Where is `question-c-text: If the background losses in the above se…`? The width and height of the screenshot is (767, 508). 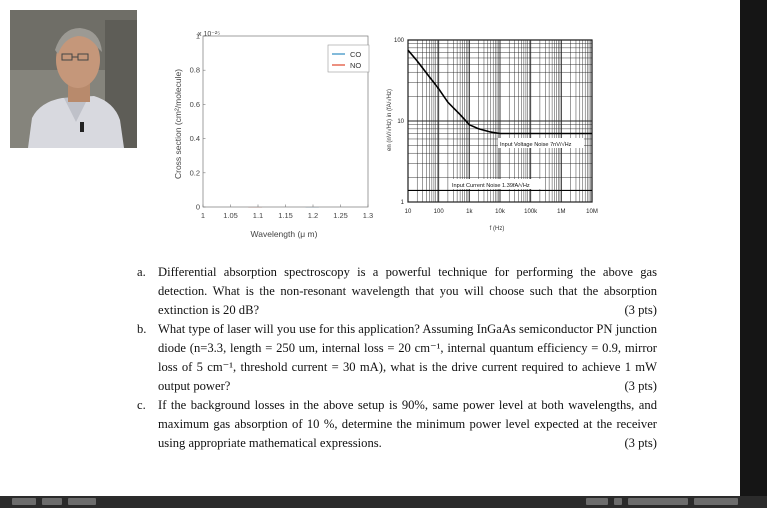
question-c-text: If the background losses in the above se… is located at coordinates (407, 424).